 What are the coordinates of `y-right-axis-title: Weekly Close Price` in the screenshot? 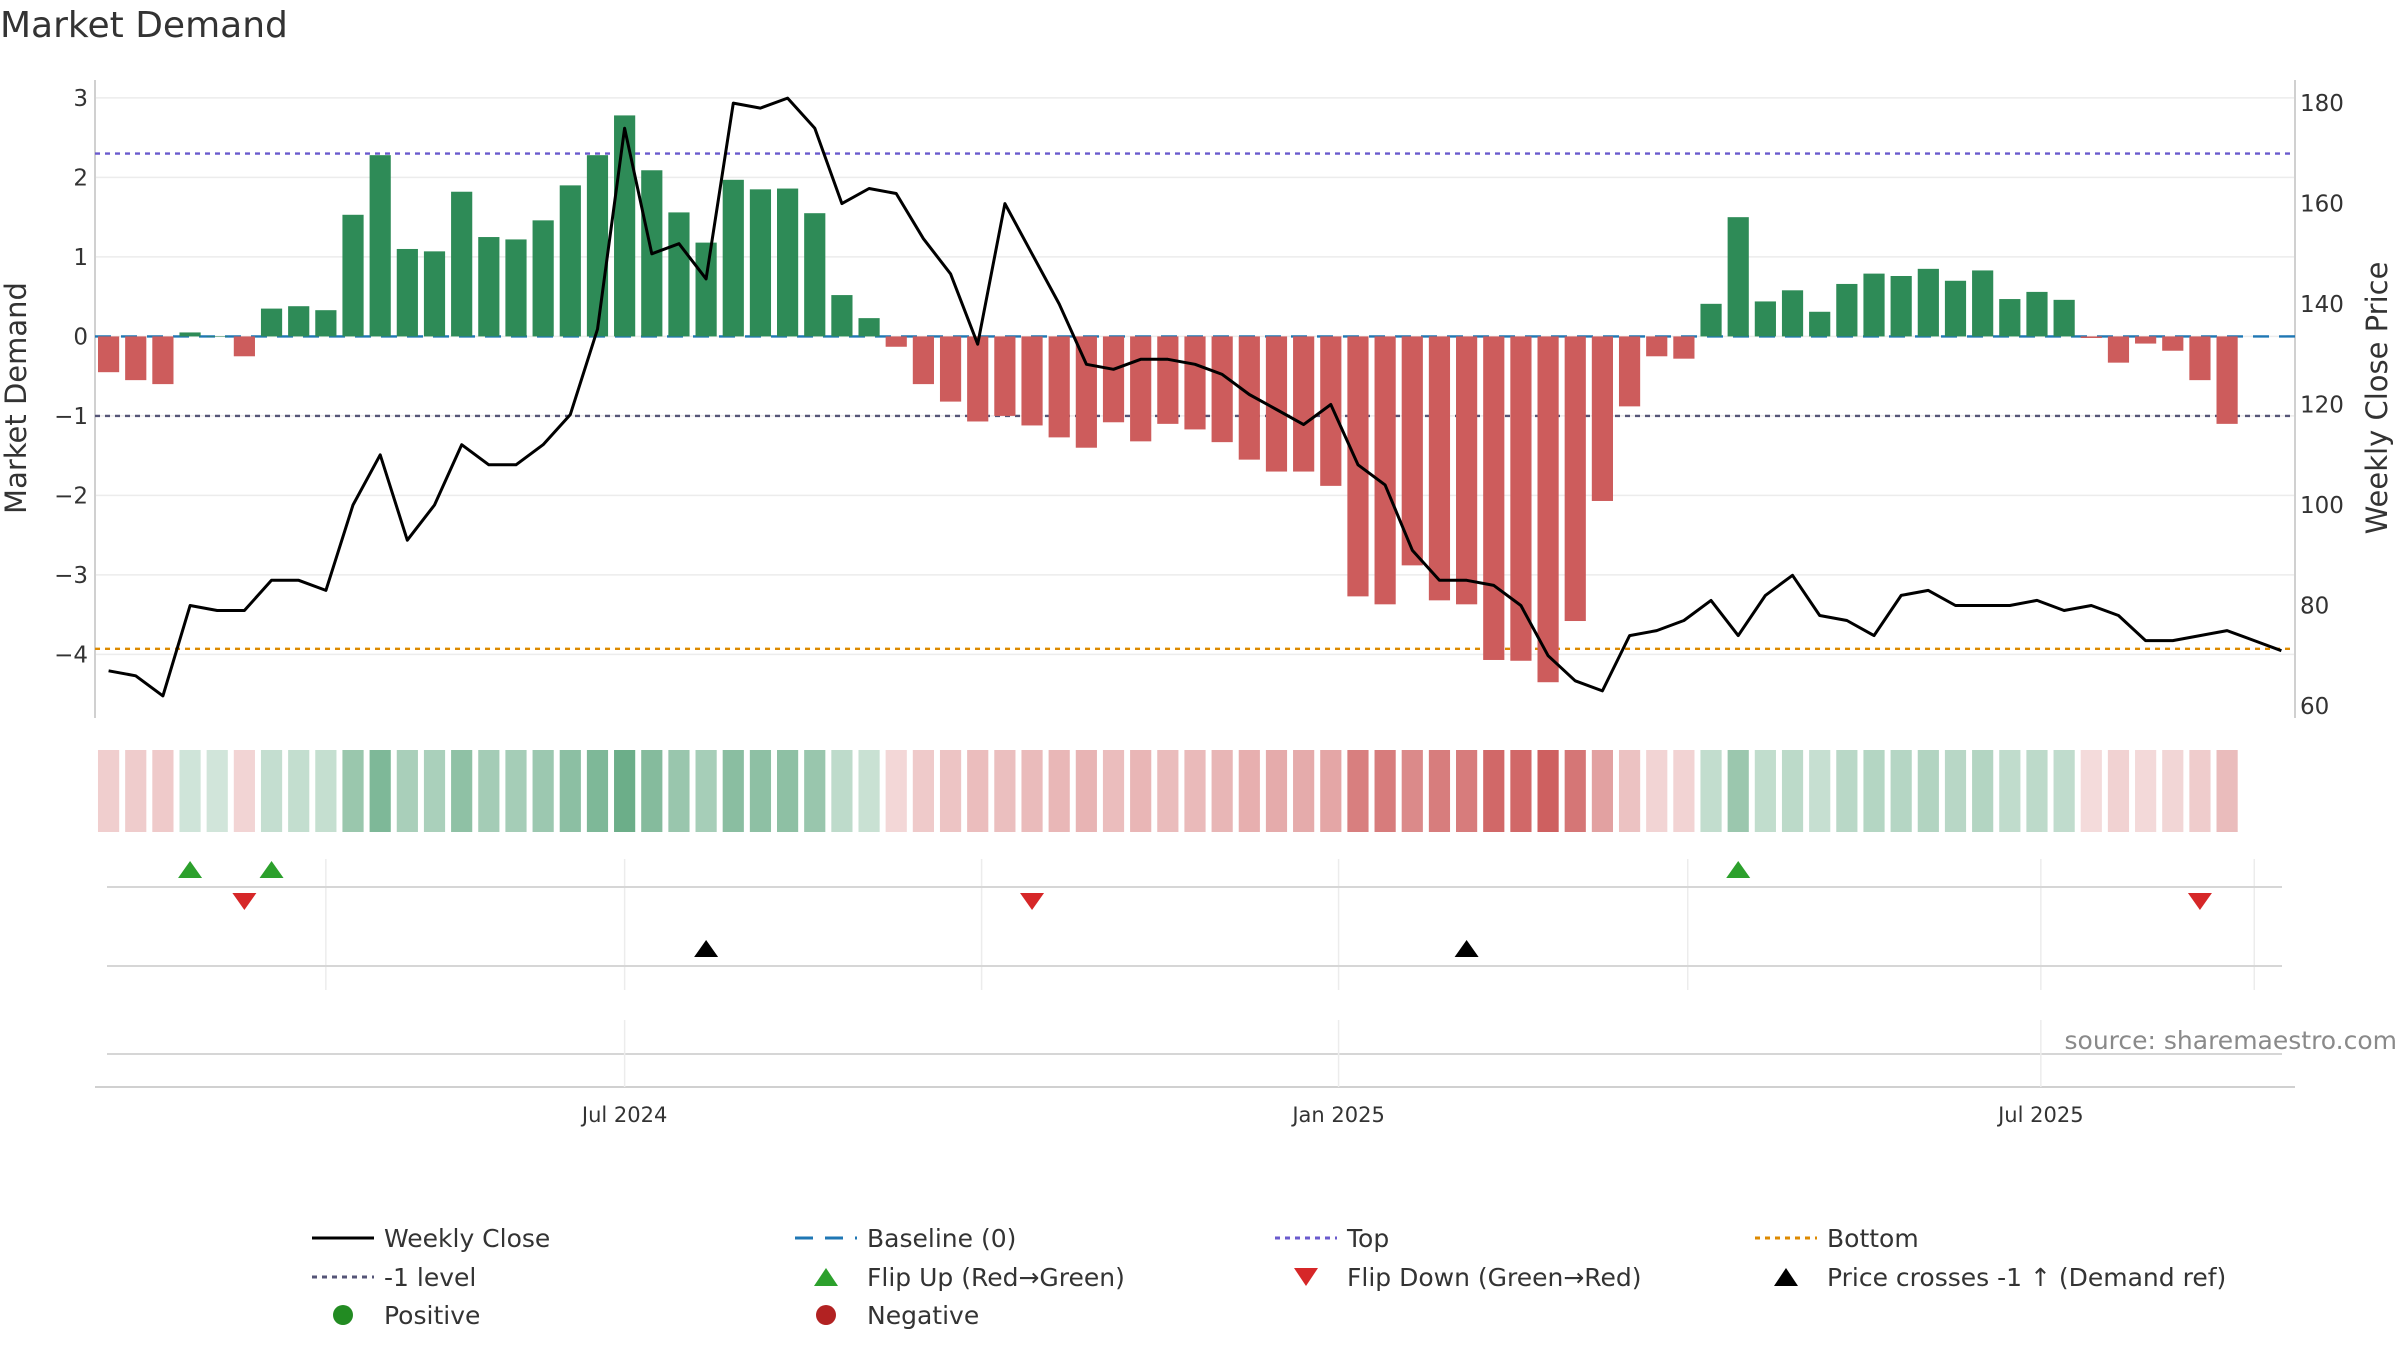 It's located at (2377, 398).